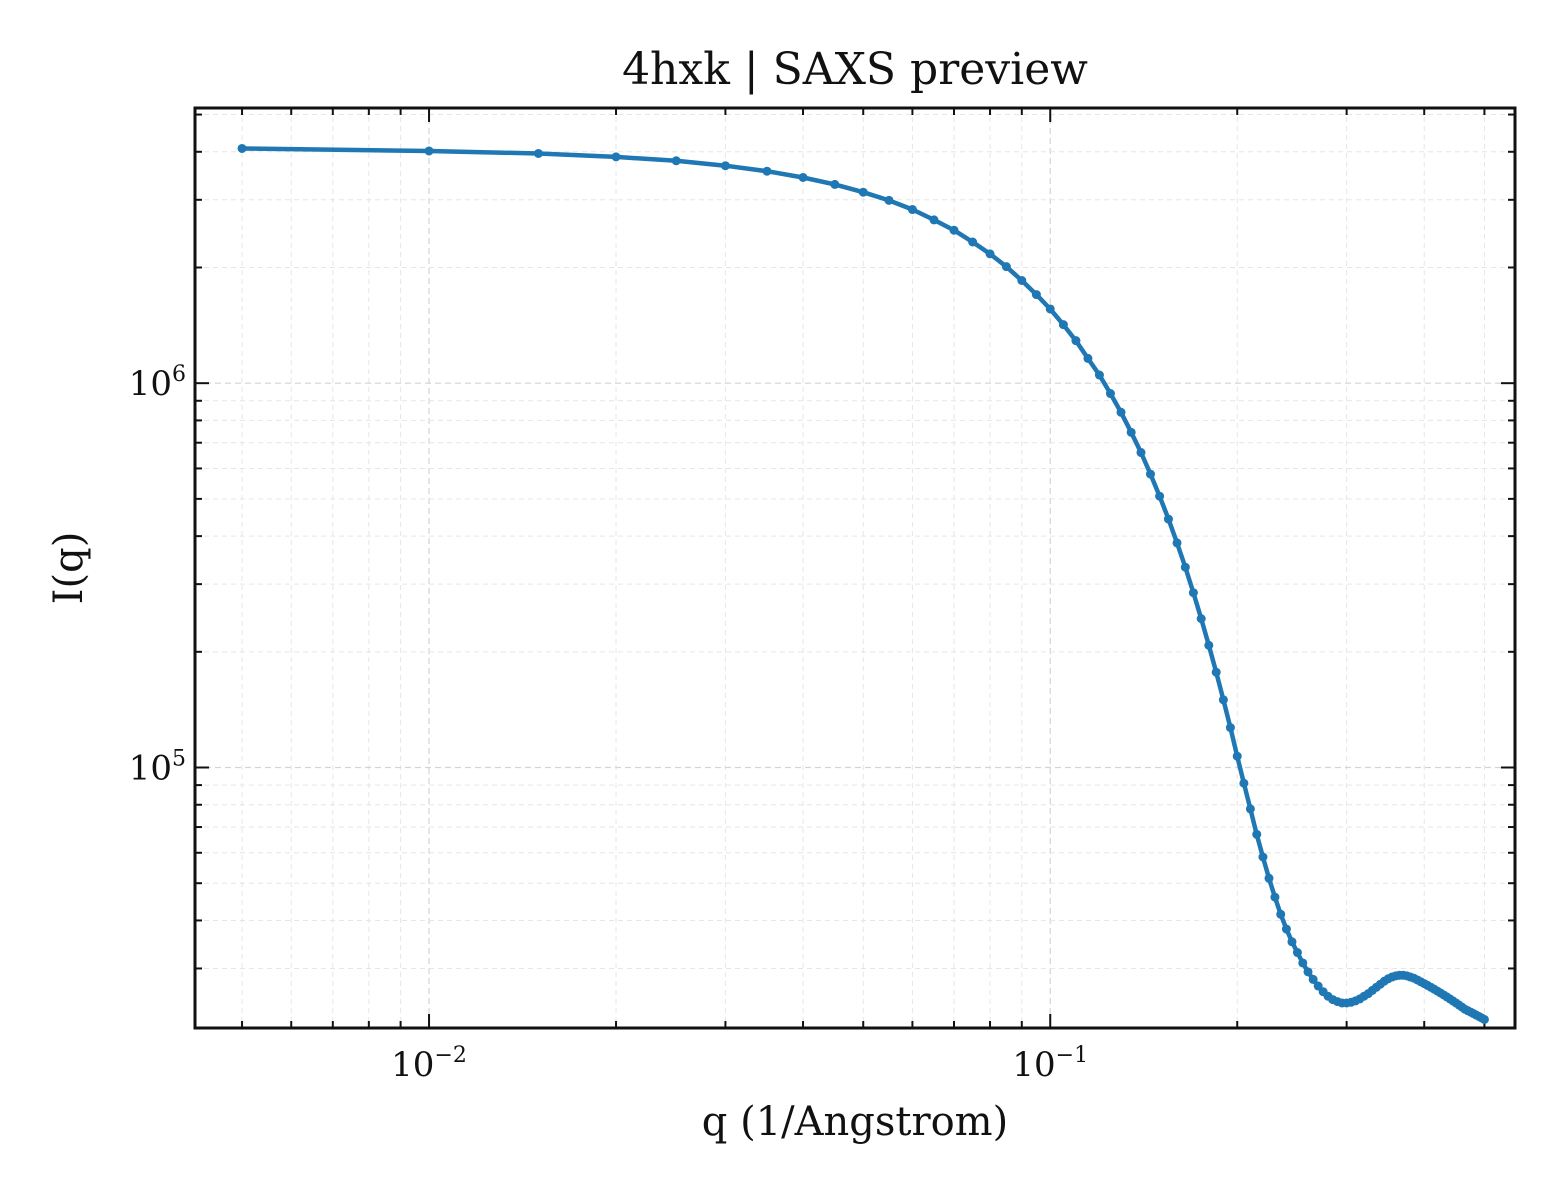 This screenshot has width=1560, height=1200. What do you see at coordinates (69, 568) in the screenshot?
I see `y-axis-label: I(q)` at bounding box center [69, 568].